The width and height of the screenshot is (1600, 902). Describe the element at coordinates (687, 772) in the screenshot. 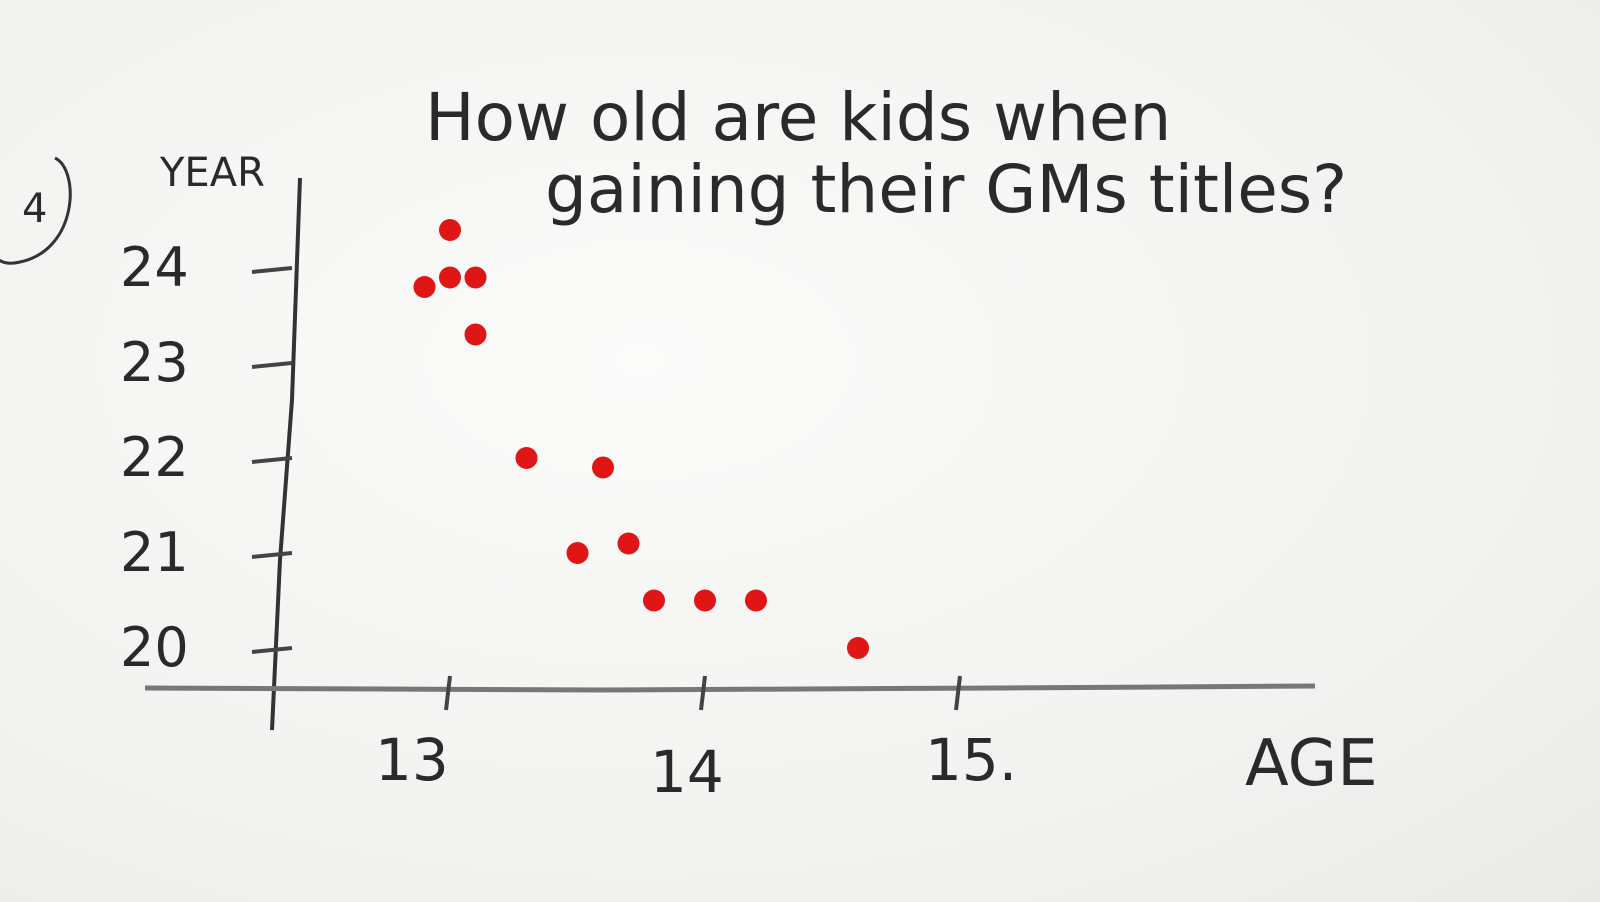

I see `x-tick-label: 14` at that location.